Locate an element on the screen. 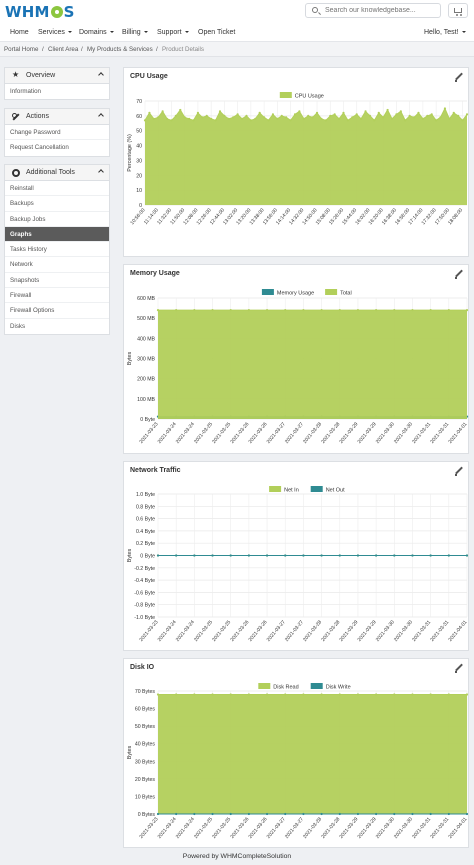 Image resolution: width=474 pixels, height=865 pixels. cogs-icon is located at coordinates (16, 173).